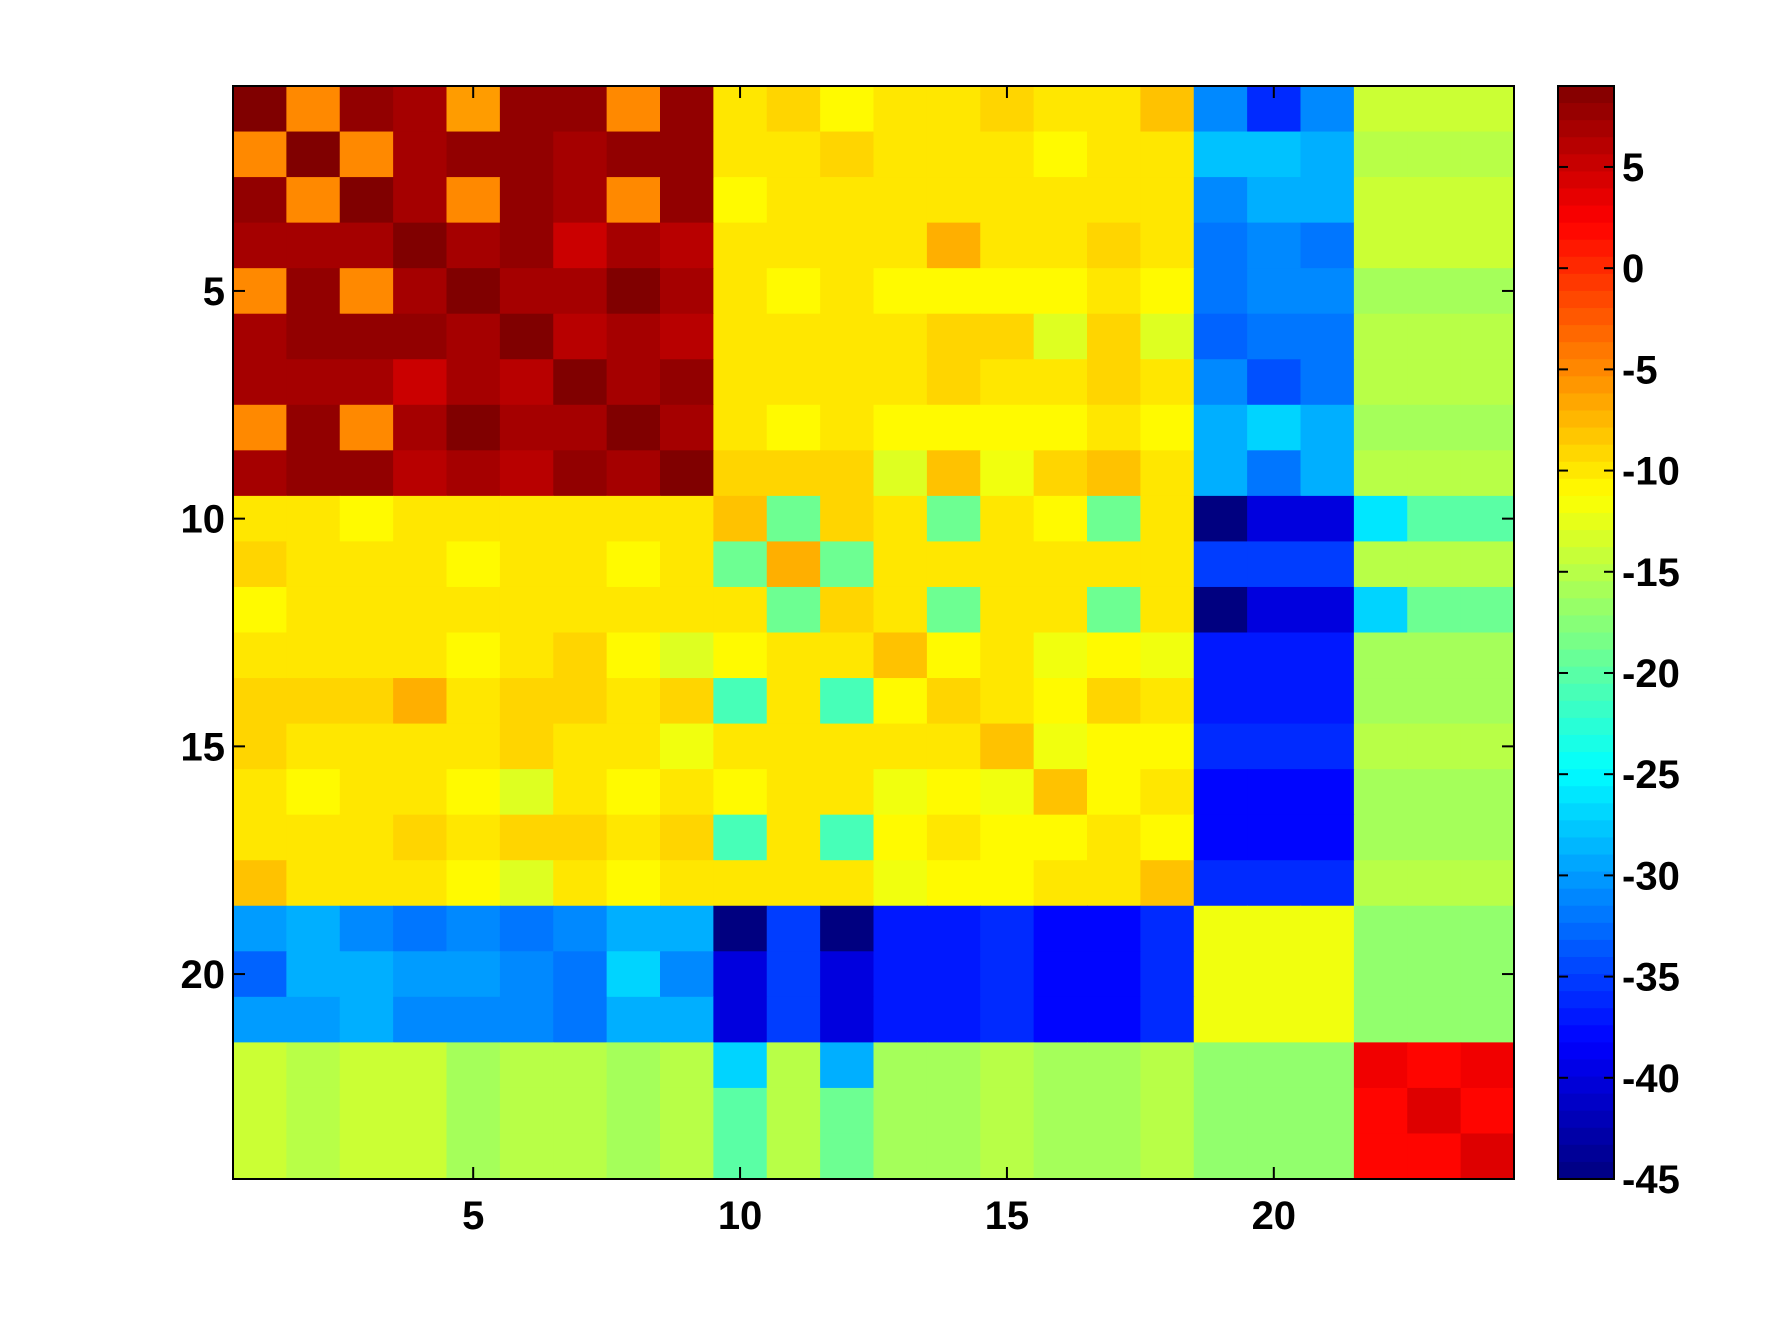 The image size is (1778, 1334). Describe the element at coordinates (740, 1216) in the screenshot. I see `x-tick-label: 10` at that location.